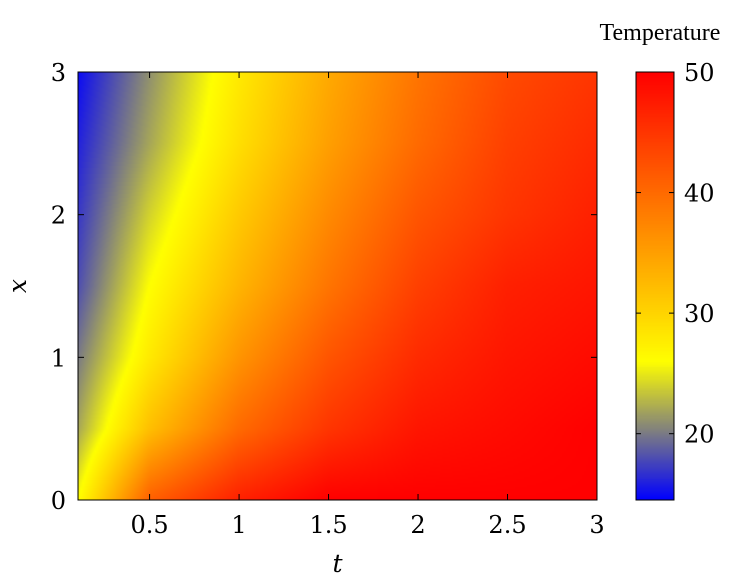  I want to click on y-axis-label: x, so click(17, 286).